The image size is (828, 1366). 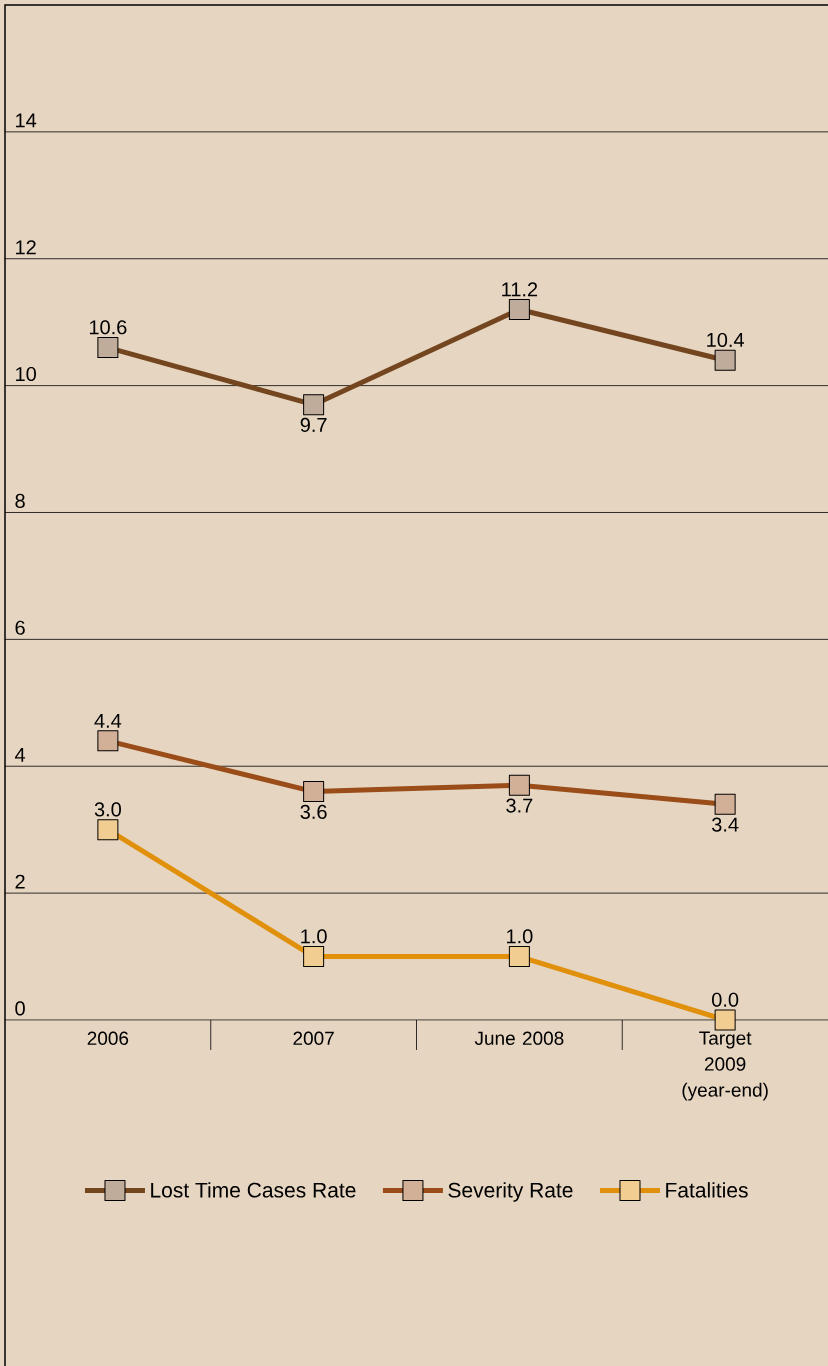 I want to click on data-label: 3.6, so click(x=313, y=811).